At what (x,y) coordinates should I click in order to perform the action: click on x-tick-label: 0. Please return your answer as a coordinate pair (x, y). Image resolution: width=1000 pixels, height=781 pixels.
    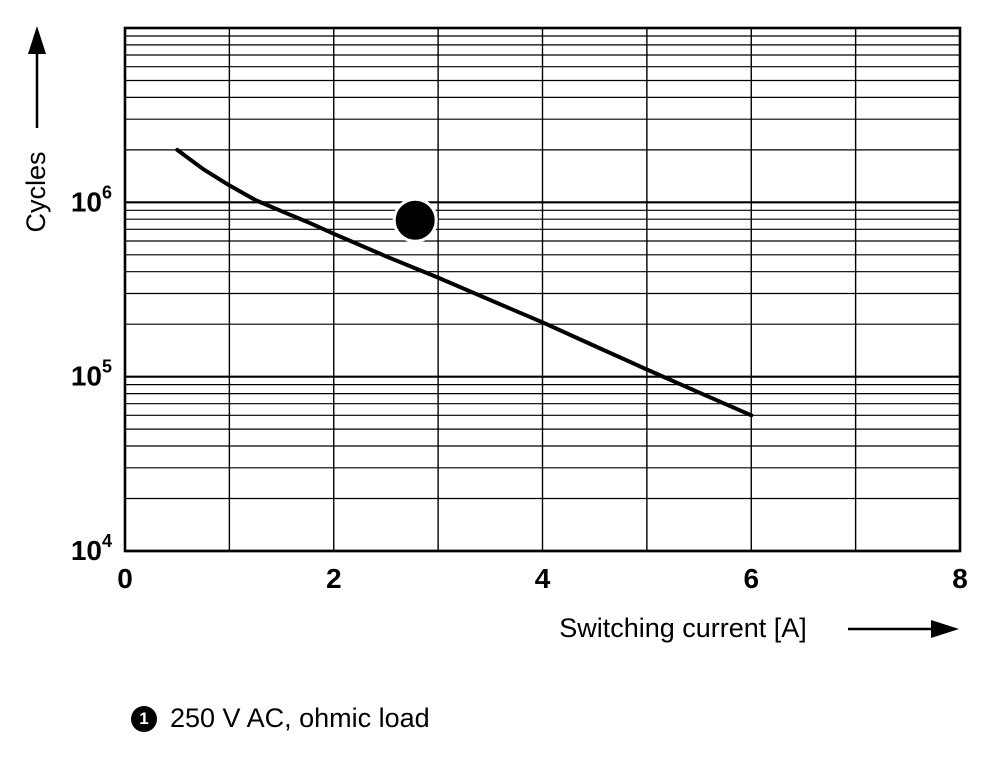
    Looking at the image, I should click on (125, 578).